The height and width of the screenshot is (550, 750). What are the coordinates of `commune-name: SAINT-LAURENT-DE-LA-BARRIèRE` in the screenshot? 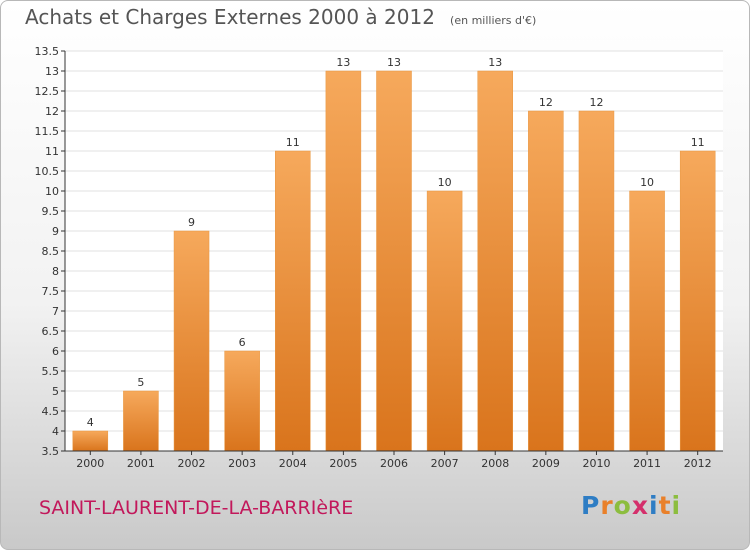 It's located at (196, 508).